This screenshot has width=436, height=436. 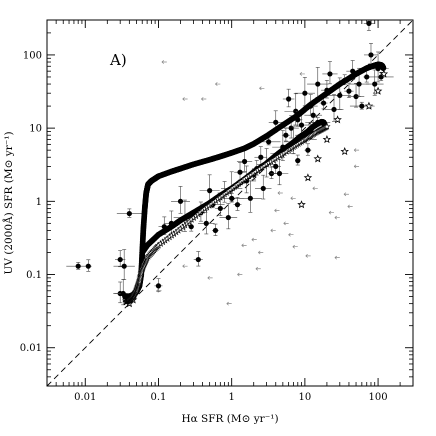 What do you see at coordinates (118, 60) in the screenshot?
I see `panel-label: A)` at bounding box center [118, 60].